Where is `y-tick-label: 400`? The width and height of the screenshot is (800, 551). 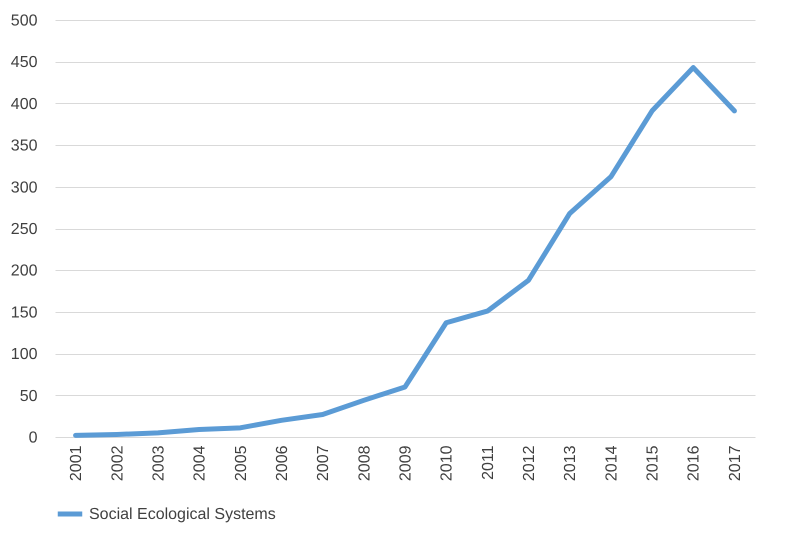
y-tick-label: 400 is located at coordinates (24, 104).